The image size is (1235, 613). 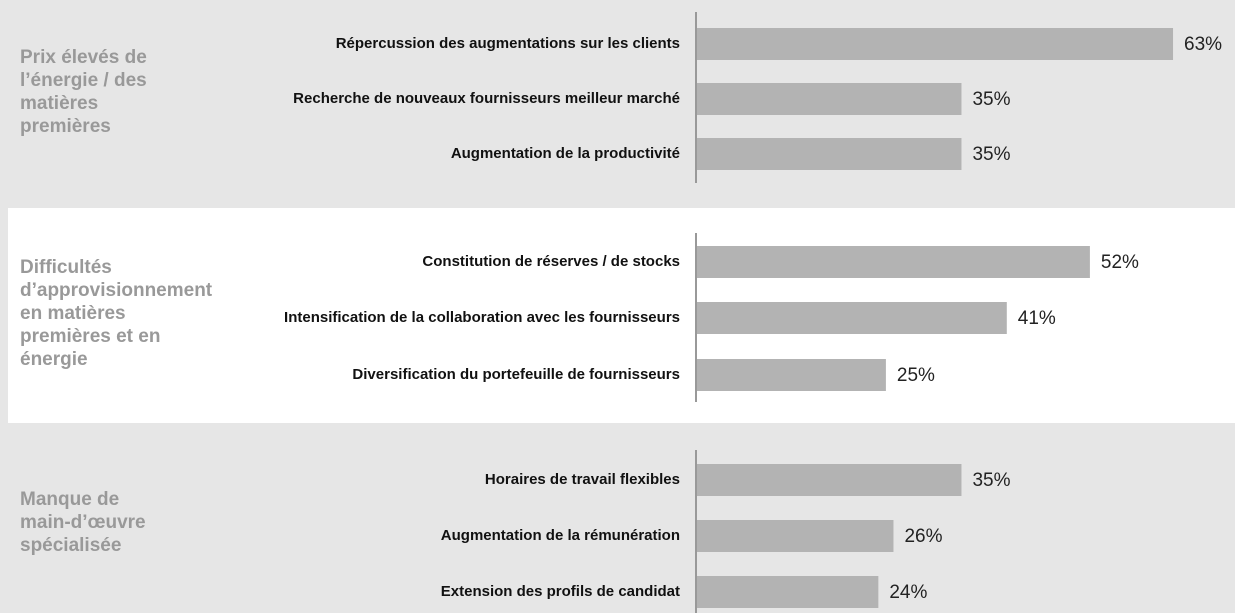 What do you see at coordinates (565, 153) in the screenshot?
I see `category-label: Augmentation de la productivité` at bounding box center [565, 153].